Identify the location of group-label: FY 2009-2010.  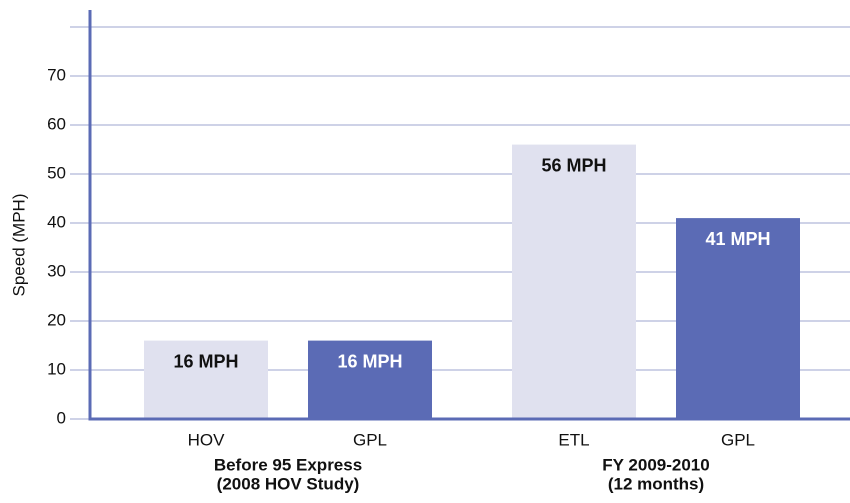
(655, 464).